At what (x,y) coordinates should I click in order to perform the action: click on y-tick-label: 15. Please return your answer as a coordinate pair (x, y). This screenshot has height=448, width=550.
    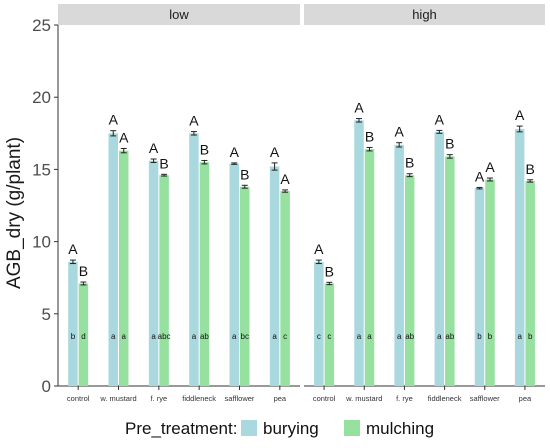
    Looking at the image, I should click on (41, 169).